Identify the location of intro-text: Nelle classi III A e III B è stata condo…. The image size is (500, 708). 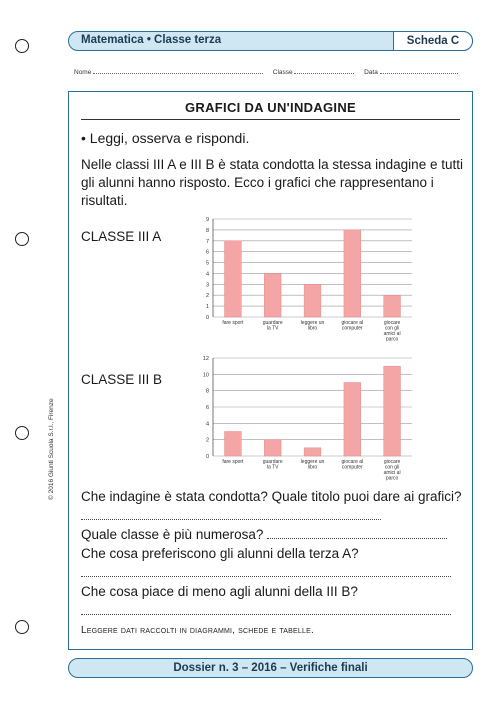
(272, 182).